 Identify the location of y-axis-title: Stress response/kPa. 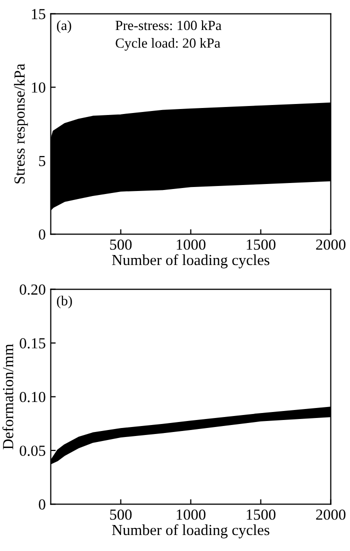
(21, 124).